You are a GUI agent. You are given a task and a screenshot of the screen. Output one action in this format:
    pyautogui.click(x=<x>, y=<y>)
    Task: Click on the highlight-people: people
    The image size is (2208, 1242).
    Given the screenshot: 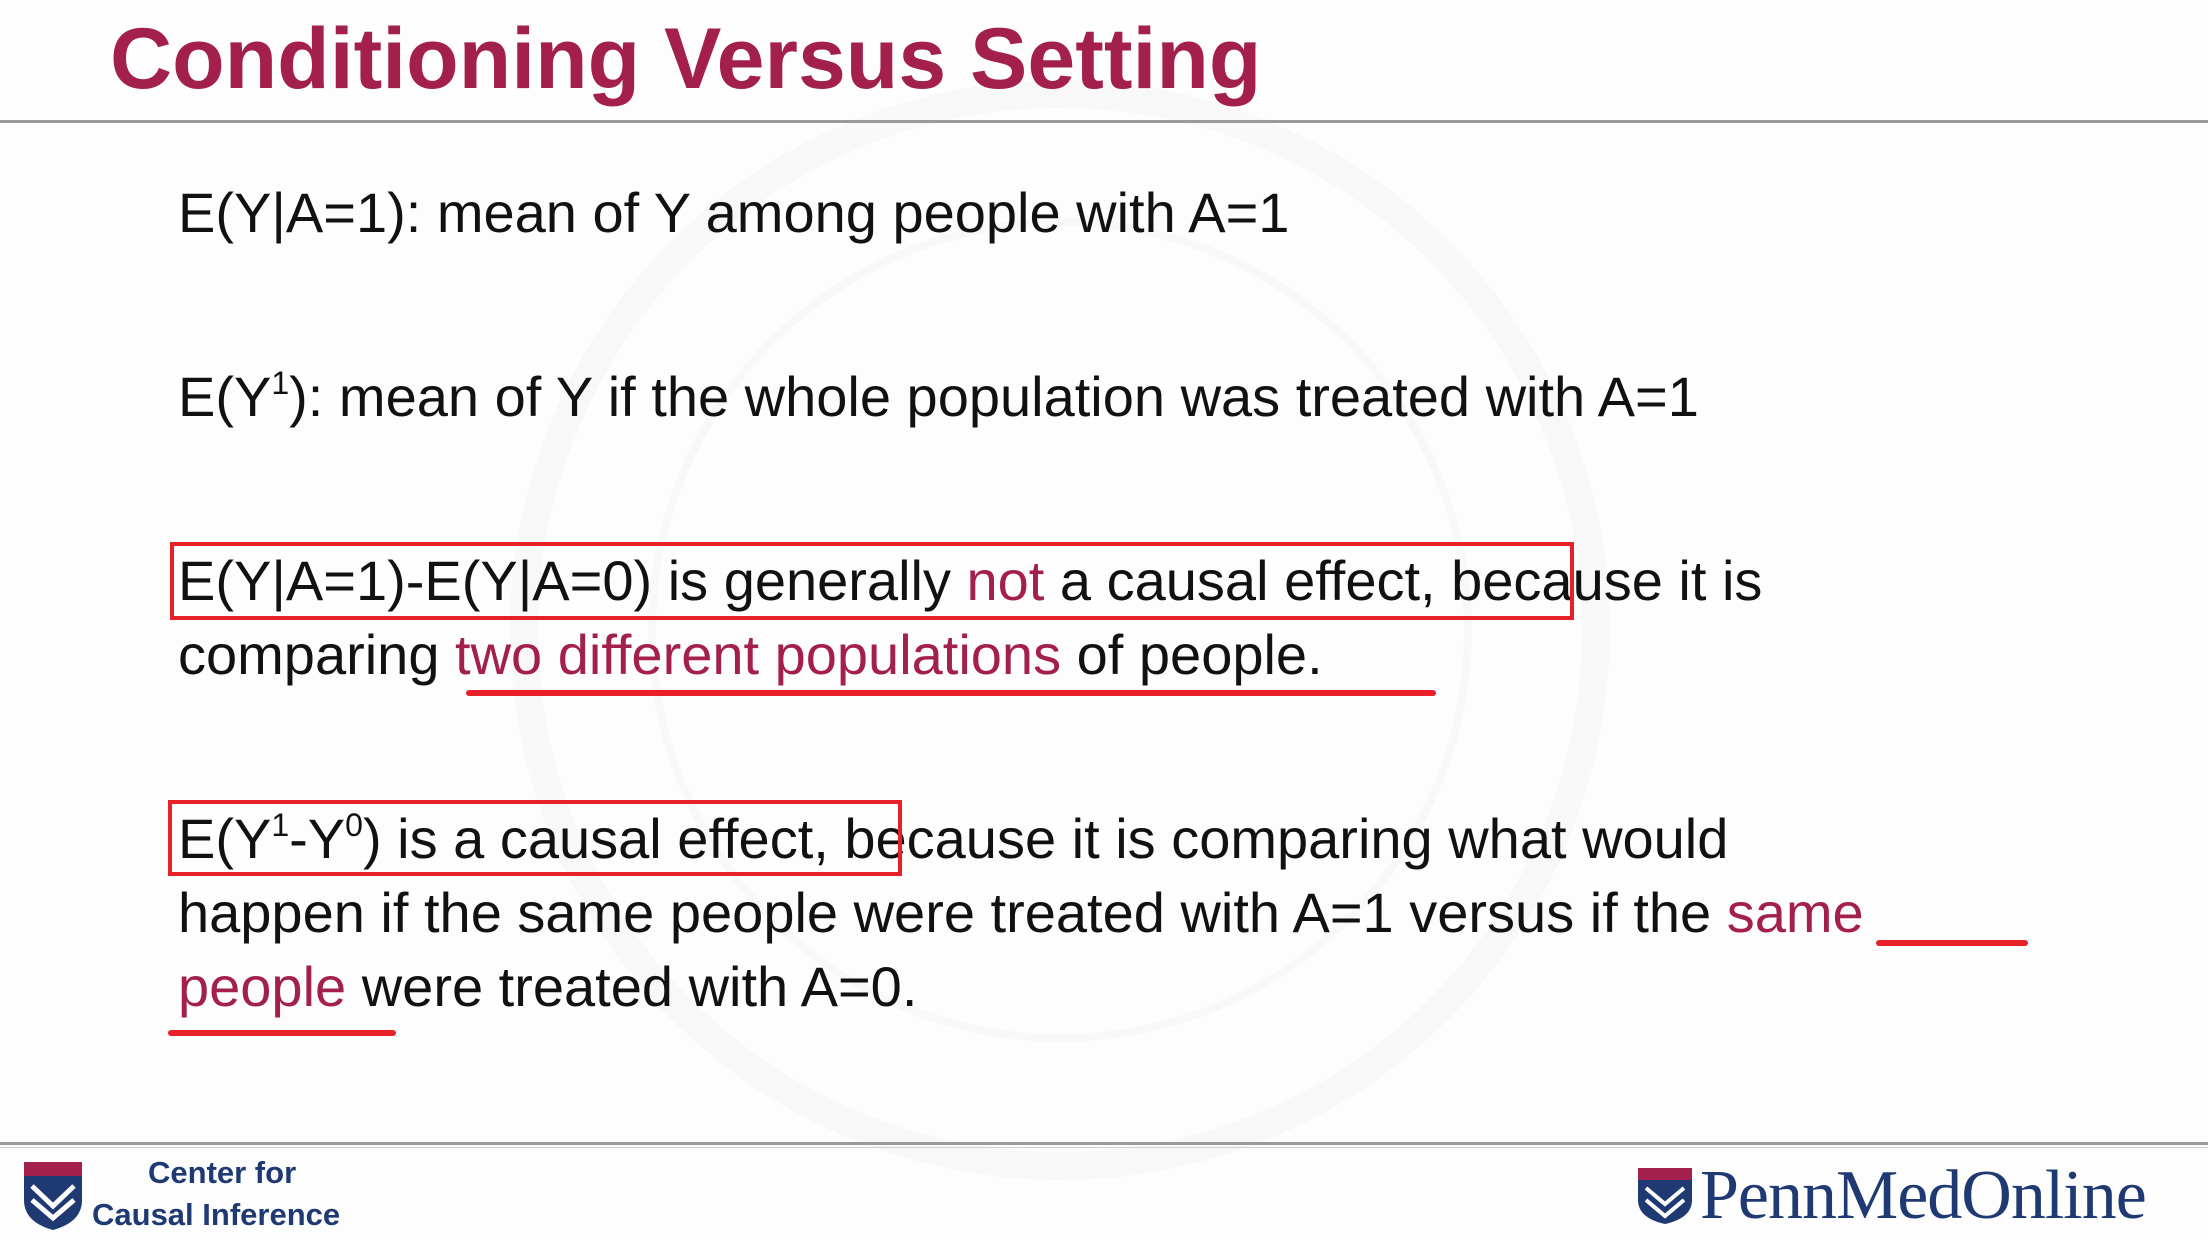 What is the action you would take?
    pyautogui.click(x=262, y=986)
    